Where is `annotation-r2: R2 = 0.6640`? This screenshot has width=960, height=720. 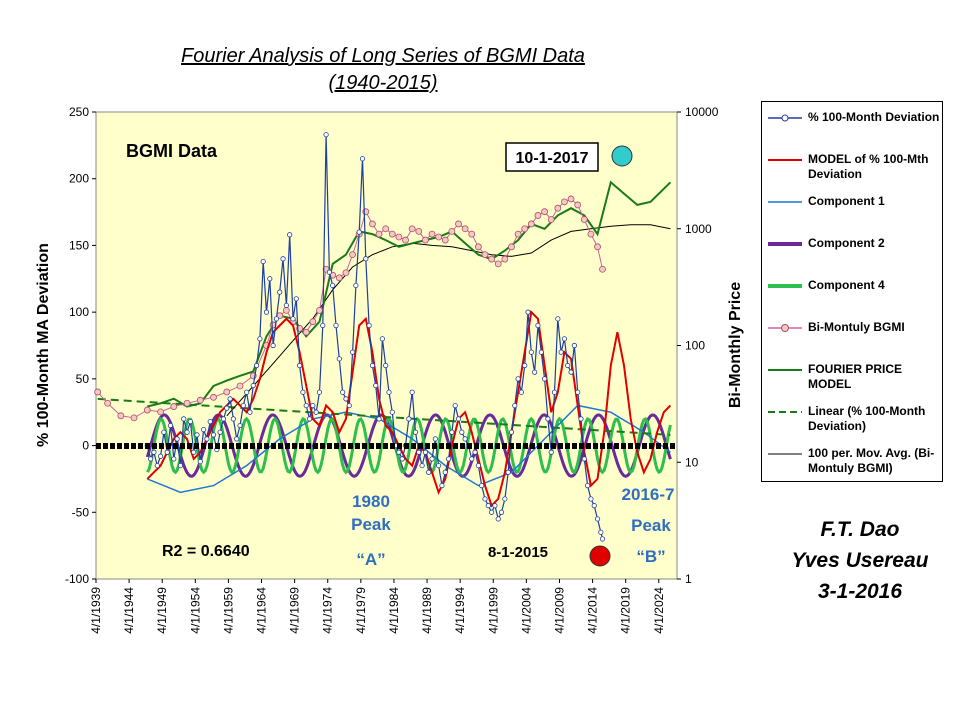
annotation-r2: R2 = 0.6640 is located at coordinates (206, 551).